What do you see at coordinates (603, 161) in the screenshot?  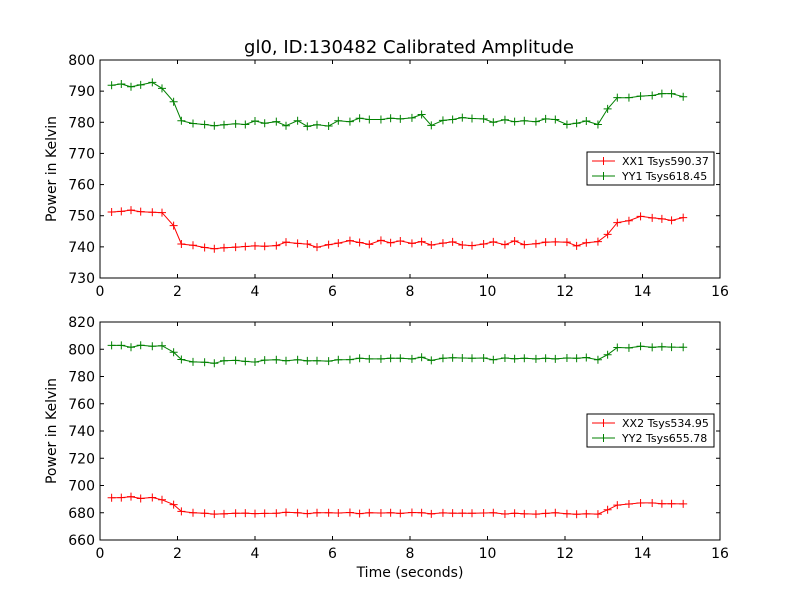 I see `legend-marker` at bounding box center [603, 161].